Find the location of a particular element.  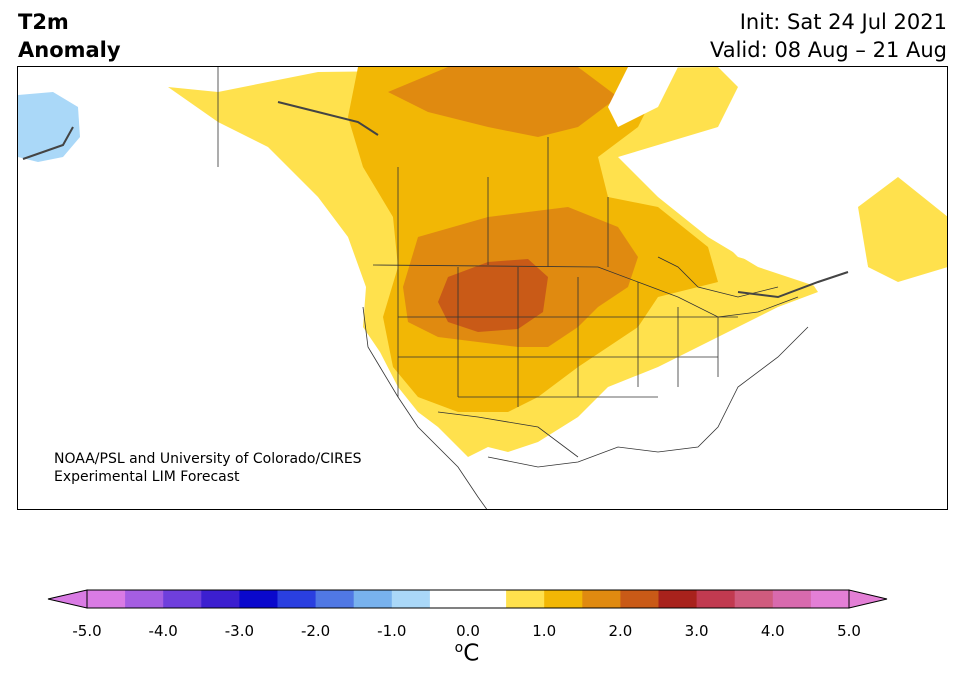

anomaly-region-orange is located at coordinates (503, 102).